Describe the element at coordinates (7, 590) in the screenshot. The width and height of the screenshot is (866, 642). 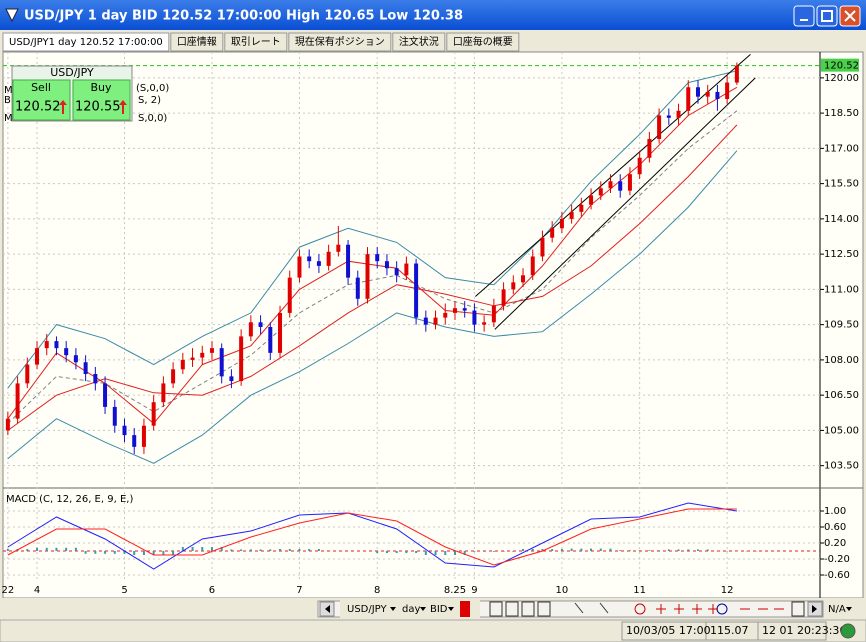
I see `x-tick-label: 22` at that location.